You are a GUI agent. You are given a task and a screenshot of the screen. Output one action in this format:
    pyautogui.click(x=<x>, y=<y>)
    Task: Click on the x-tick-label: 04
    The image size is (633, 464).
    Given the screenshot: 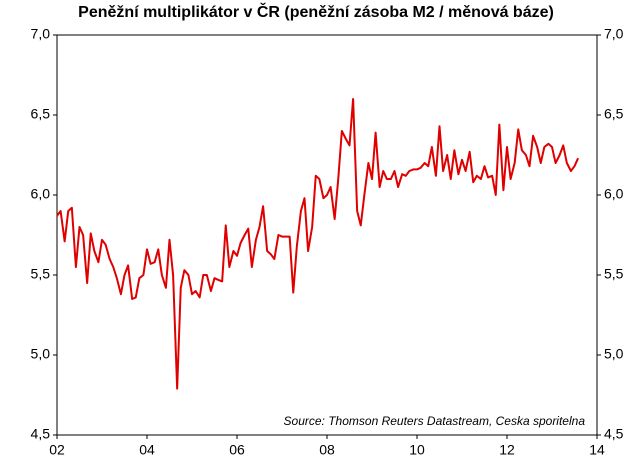 What is the action you would take?
    pyautogui.click(x=147, y=450)
    